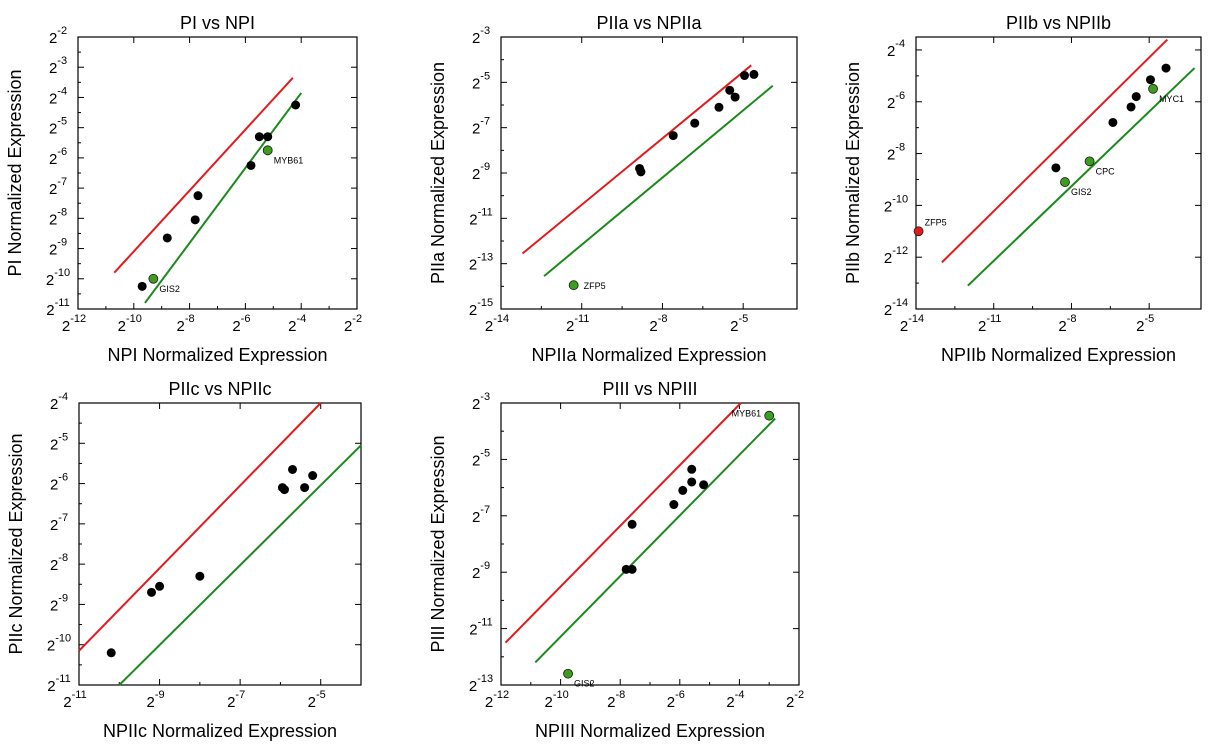 The image size is (1211, 746). I want to click on x-axis-label: NPIIc Normalized Expression, so click(220, 731).